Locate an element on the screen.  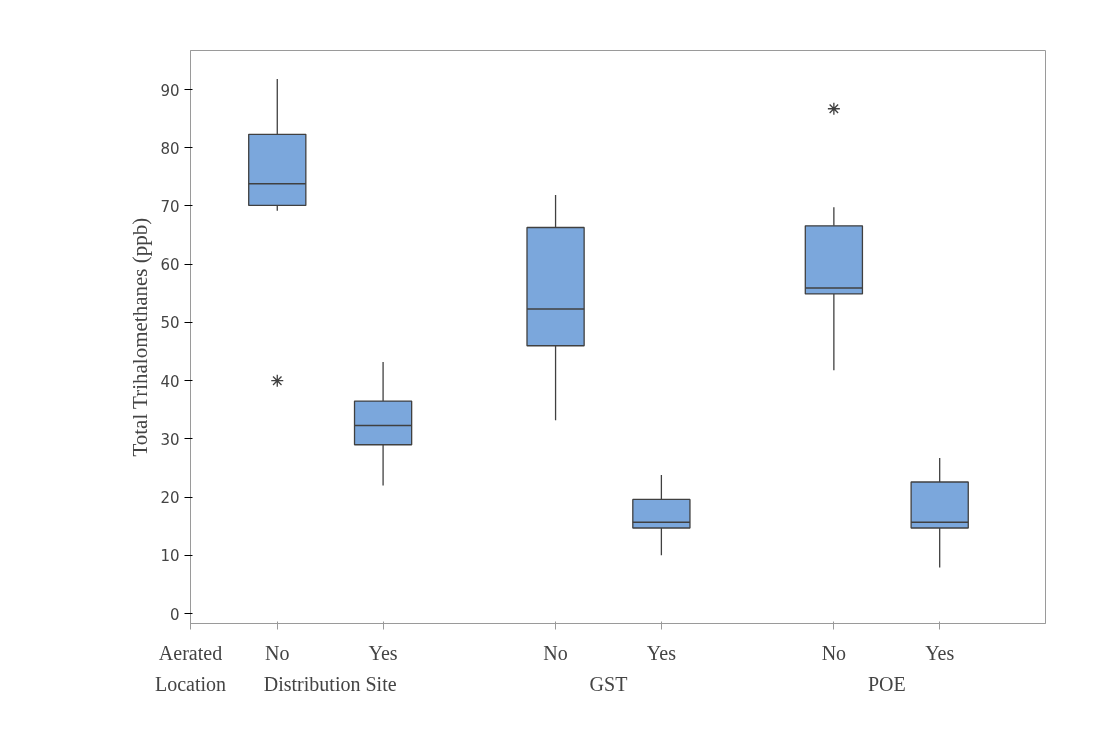
text: GST is located at coordinates (608, 683).